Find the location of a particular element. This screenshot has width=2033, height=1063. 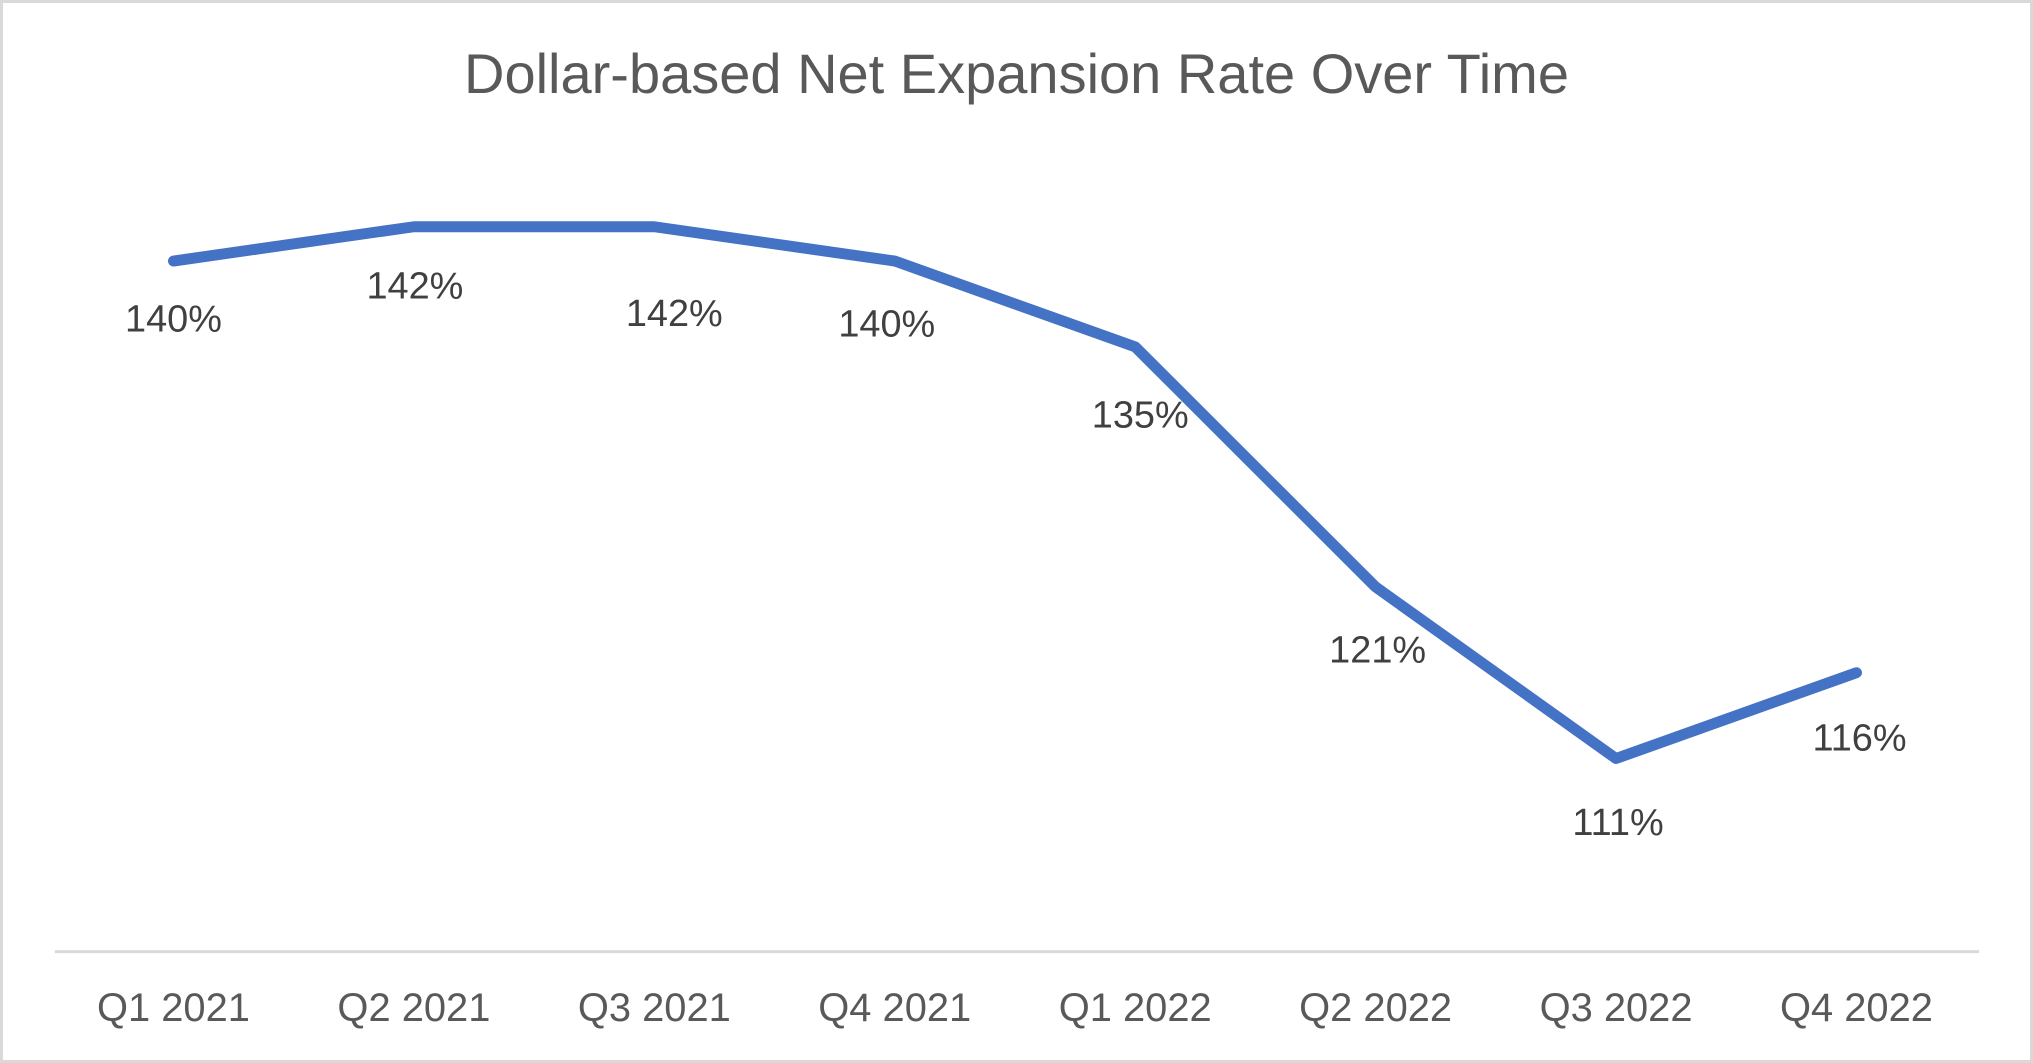

x-axis-label: Q2 2022 is located at coordinates (1375, 1008).